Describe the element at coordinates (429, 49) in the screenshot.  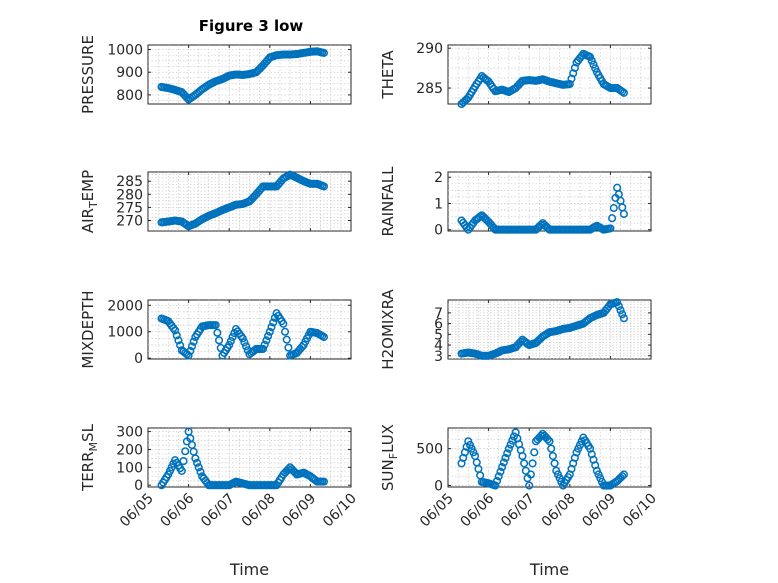
I see `y-tick-label: 290` at that location.